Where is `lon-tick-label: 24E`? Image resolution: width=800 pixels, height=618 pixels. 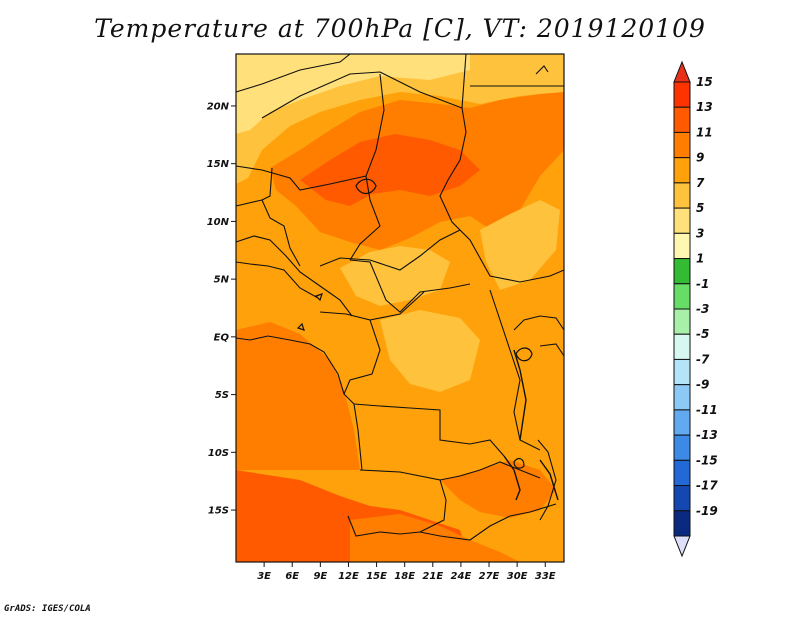 lon-tick-label: 24E is located at coordinates (461, 576).